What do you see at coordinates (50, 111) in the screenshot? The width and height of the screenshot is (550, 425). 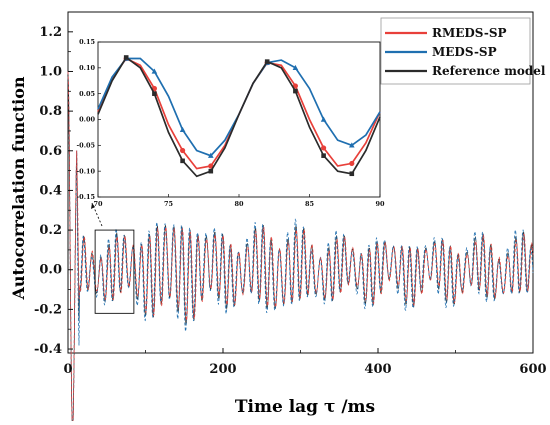 I see `y-tick-label: 0.8` at bounding box center [50, 111].